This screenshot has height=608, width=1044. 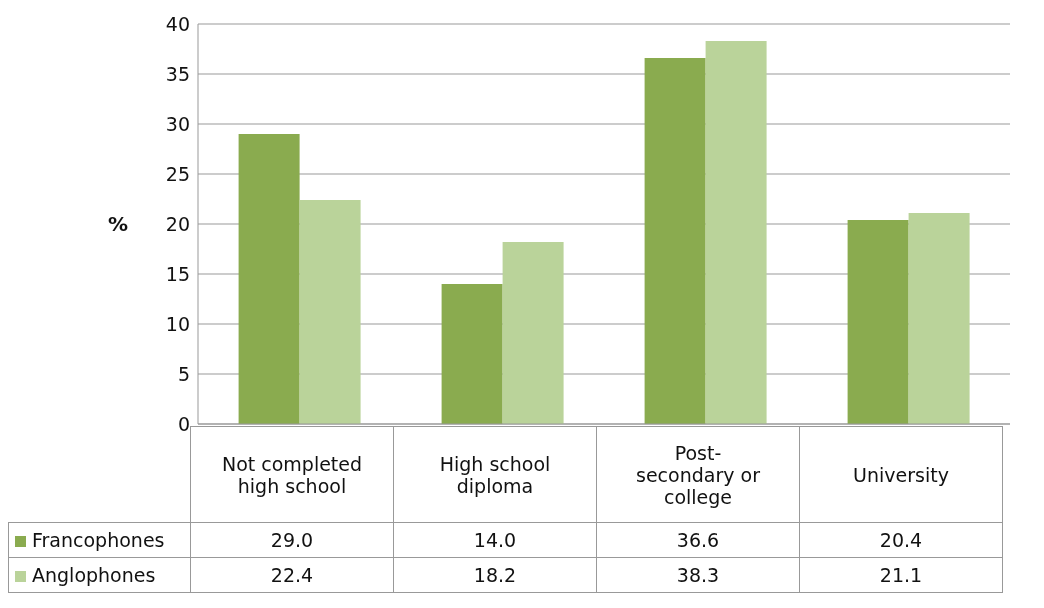 What do you see at coordinates (698, 474) in the screenshot?
I see `x-tick-label: Post-secondary or college` at bounding box center [698, 474].